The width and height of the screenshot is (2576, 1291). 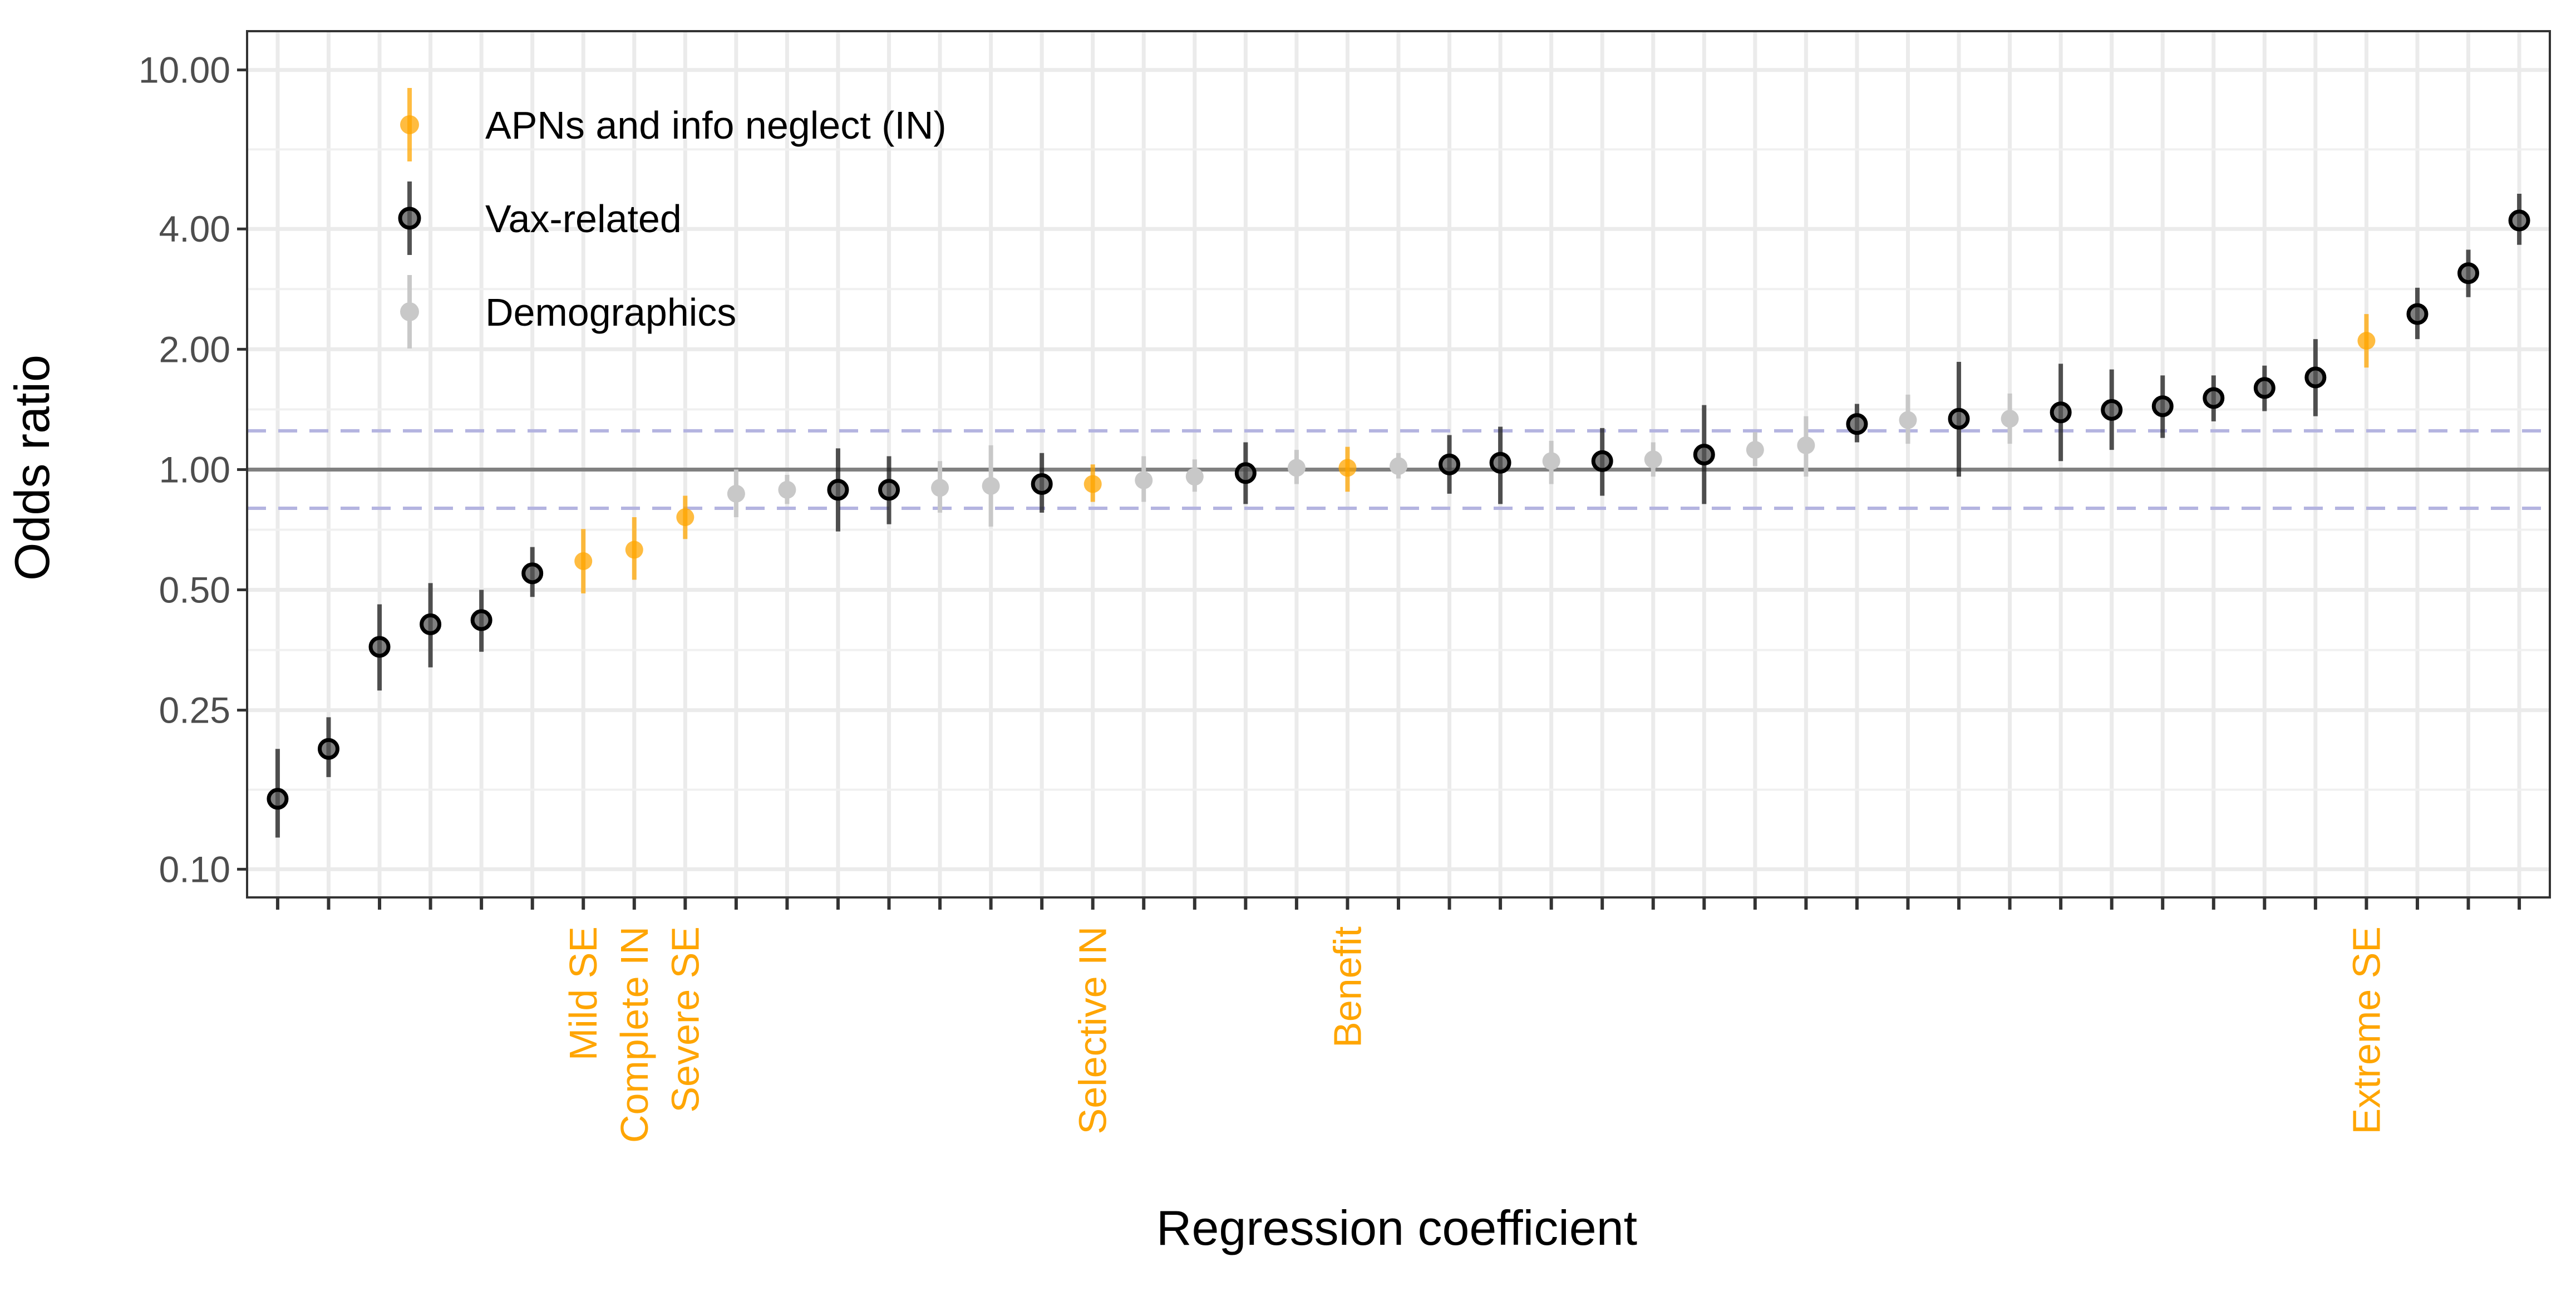 I want to click on y-axis-title: Odds ratio, so click(x=32, y=468).